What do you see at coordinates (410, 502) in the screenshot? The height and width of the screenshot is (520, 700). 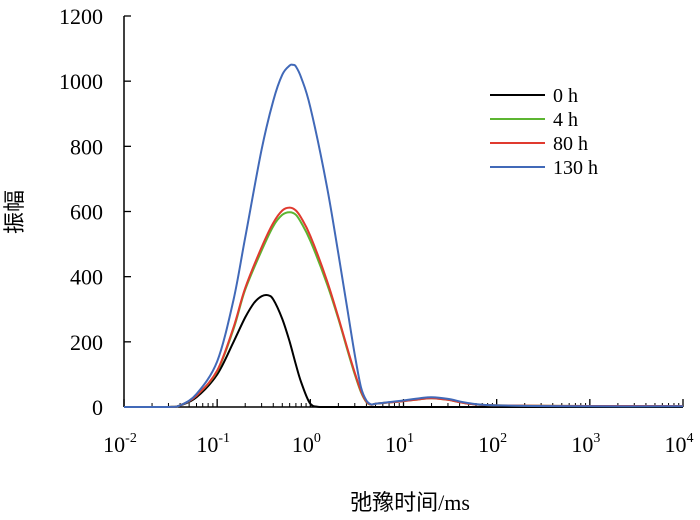 I see `x-axis-label: 弛豫时间/ms` at bounding box center [410, 502].